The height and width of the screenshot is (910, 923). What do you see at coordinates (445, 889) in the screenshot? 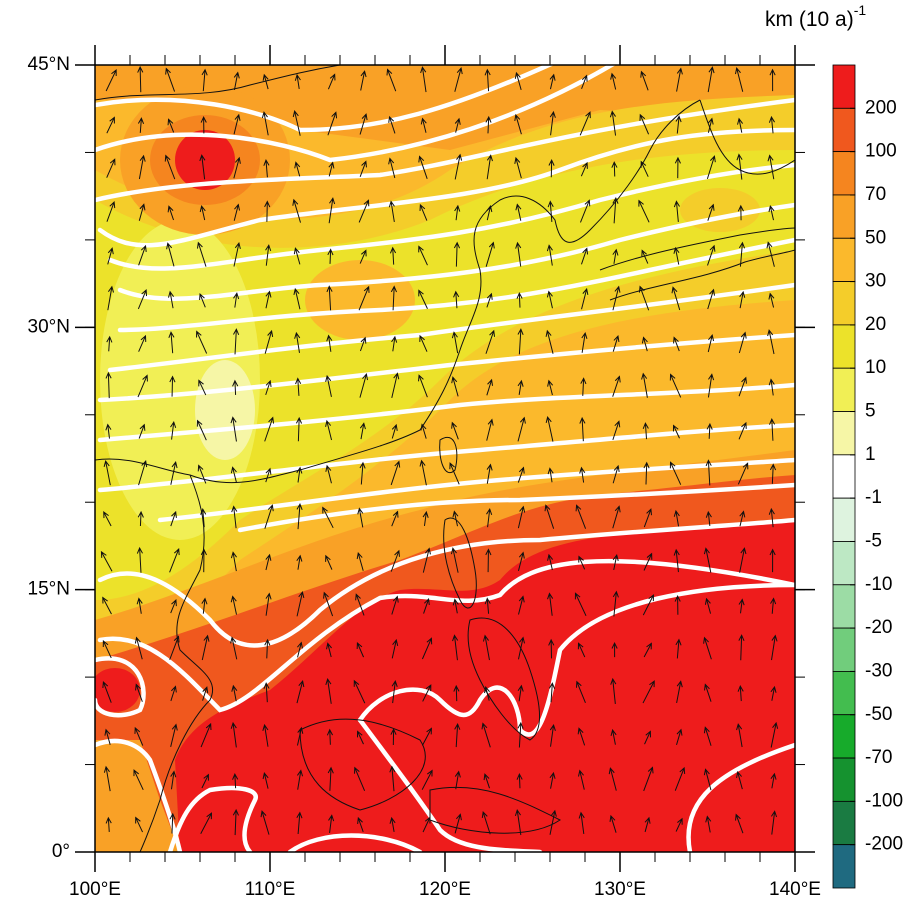
I see `x-tick-label: 120°E` at bounding box center [445, 889].